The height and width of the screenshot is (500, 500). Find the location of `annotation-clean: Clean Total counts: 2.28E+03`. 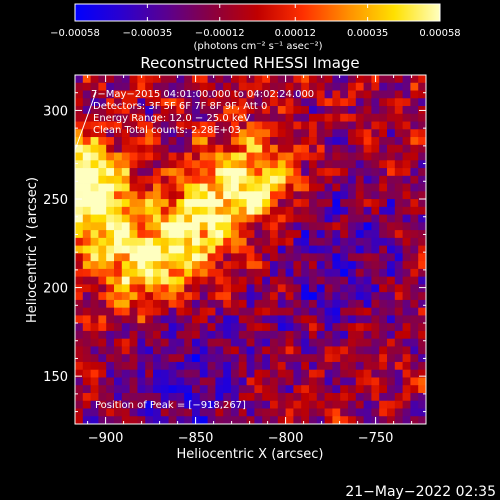

annotation-clean: Clean Total counts: 2.28E+03 is located at coordinates (167, 130).